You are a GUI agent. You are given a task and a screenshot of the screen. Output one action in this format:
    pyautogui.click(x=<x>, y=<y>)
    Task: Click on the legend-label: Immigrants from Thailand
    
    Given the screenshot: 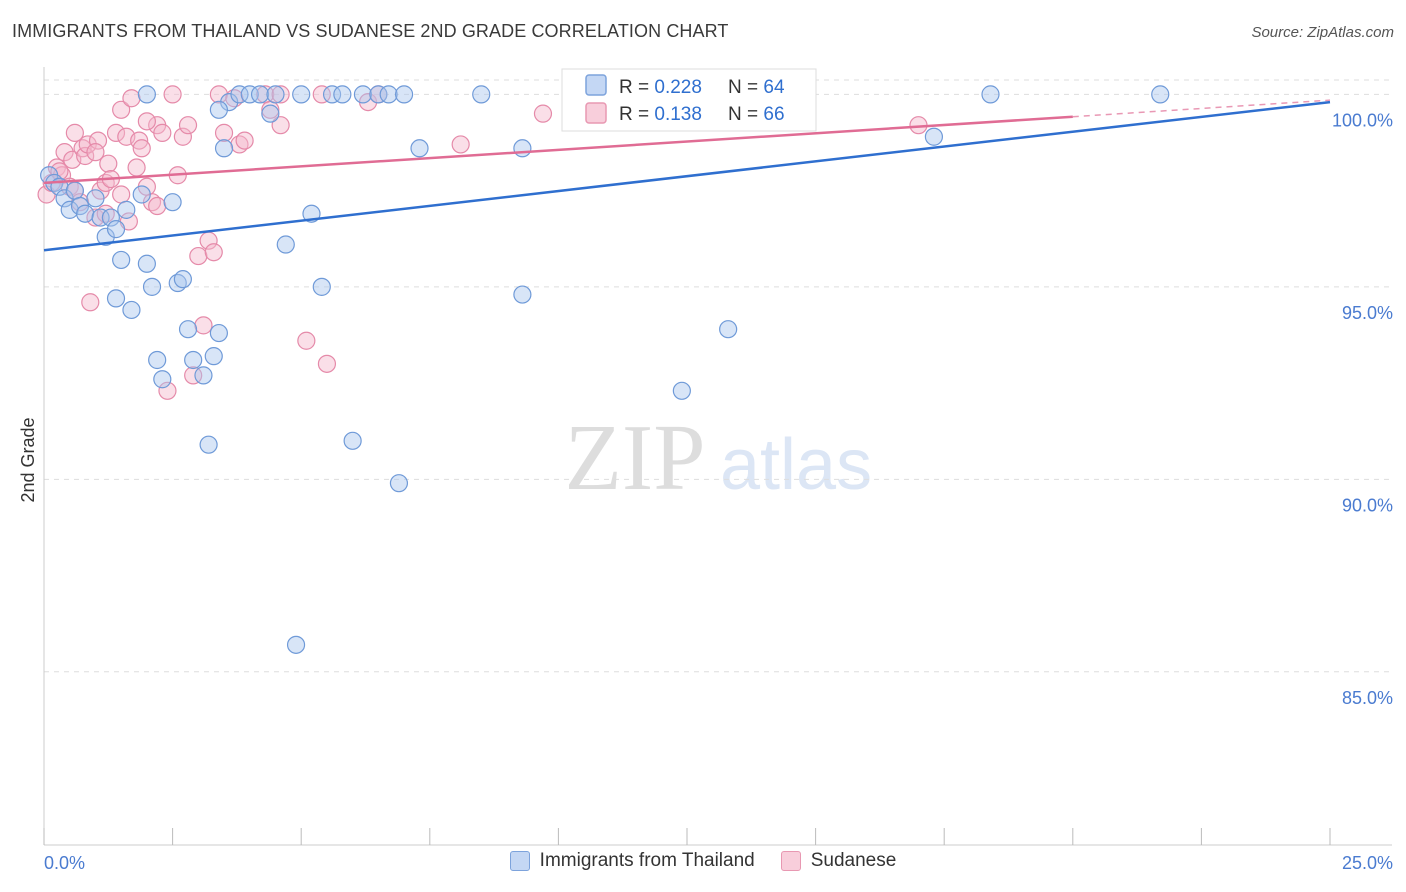 What is the action you would take?
    pyautogui.click(x=647, y=860)
    